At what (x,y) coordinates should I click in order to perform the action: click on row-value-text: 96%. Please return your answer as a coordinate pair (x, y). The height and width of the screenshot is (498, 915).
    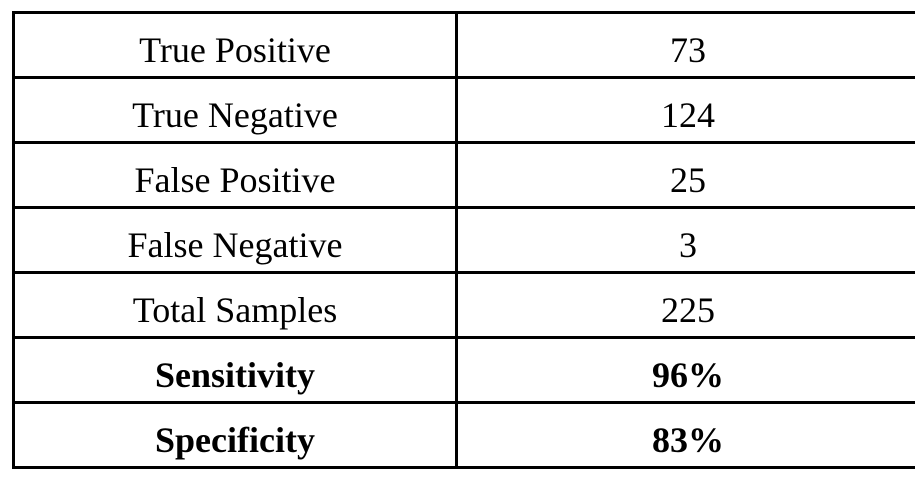
    Looking at the image, I should click on (688, 370).